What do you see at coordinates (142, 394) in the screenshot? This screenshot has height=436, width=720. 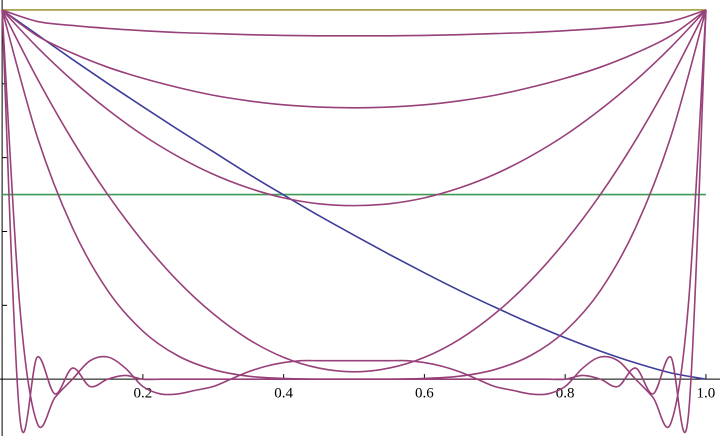 I see `x-tick-label: 0.2` at bounding box center [142, 394].